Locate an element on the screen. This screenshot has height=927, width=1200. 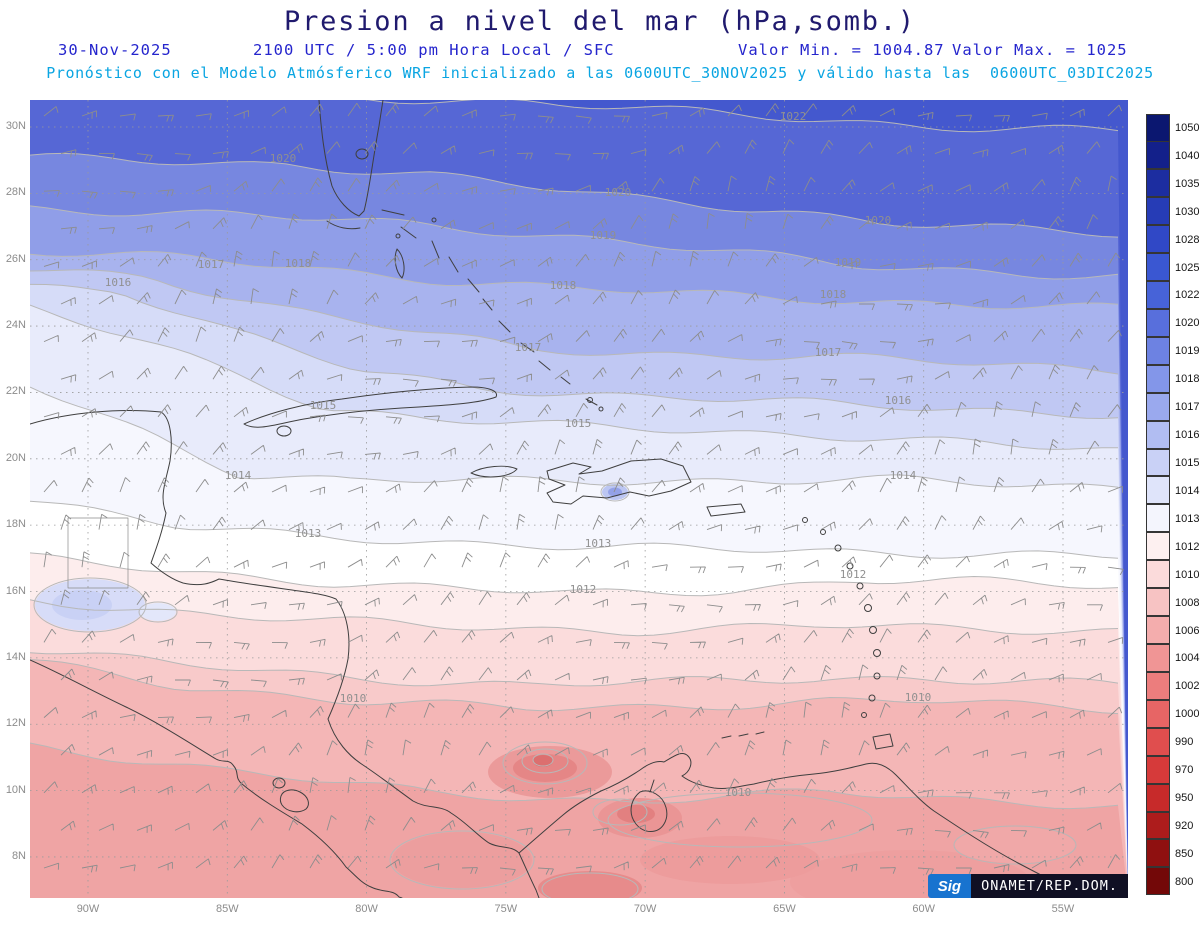
colorbar-value: 1004 is located at coordinates (1187, 658).